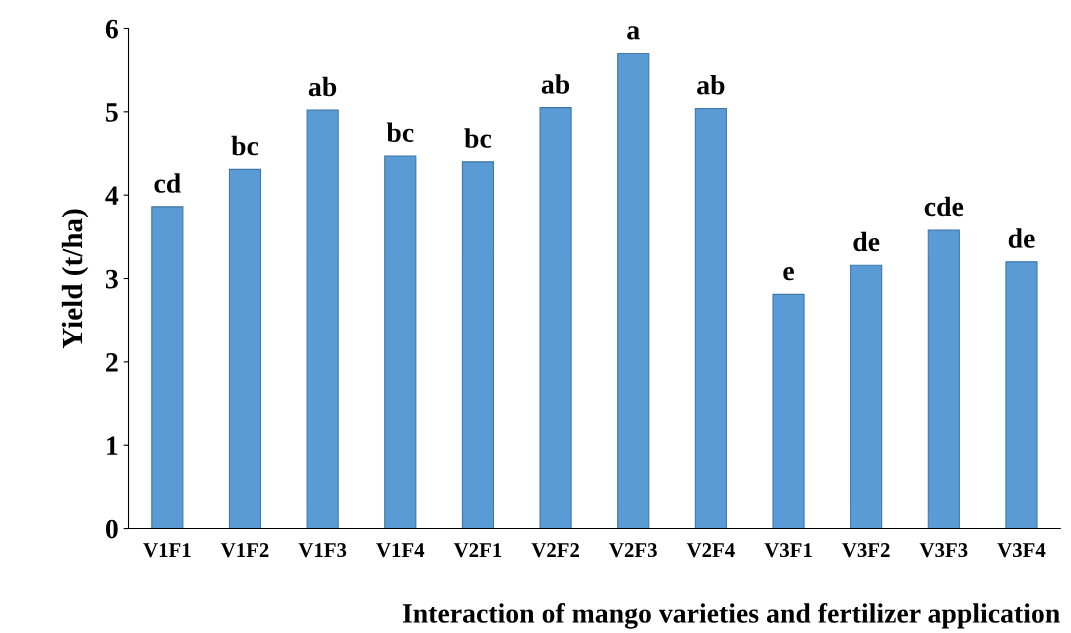  Describe the element at coordinates (788, 550) in the screenshot. I see `x-tick-label: V3F1` at that location.